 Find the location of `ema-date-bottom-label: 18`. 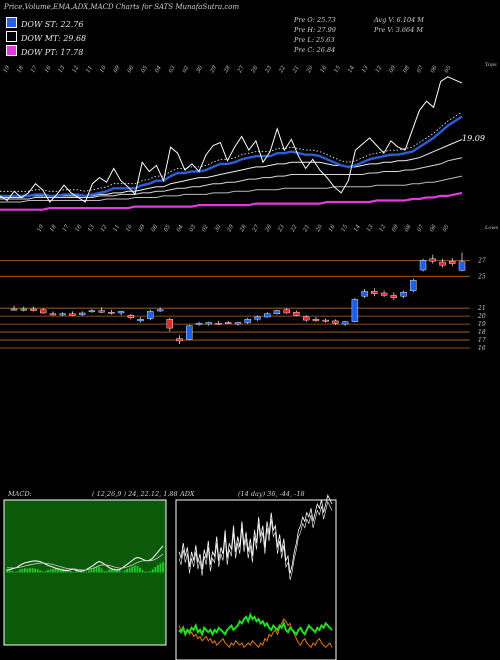

ema-date-bottom-label: 18 is located at coordinates (53, 228).